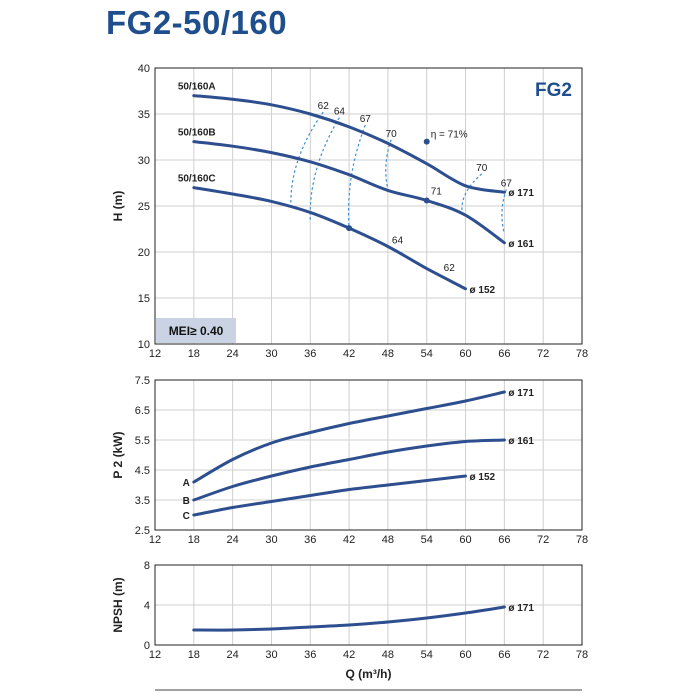 The width and height of the screenshot is (700, 700). What do you see at coordinates (186, 483) in the screenshot?
I see `series-name-label: A` at bounding box center [186, 483].